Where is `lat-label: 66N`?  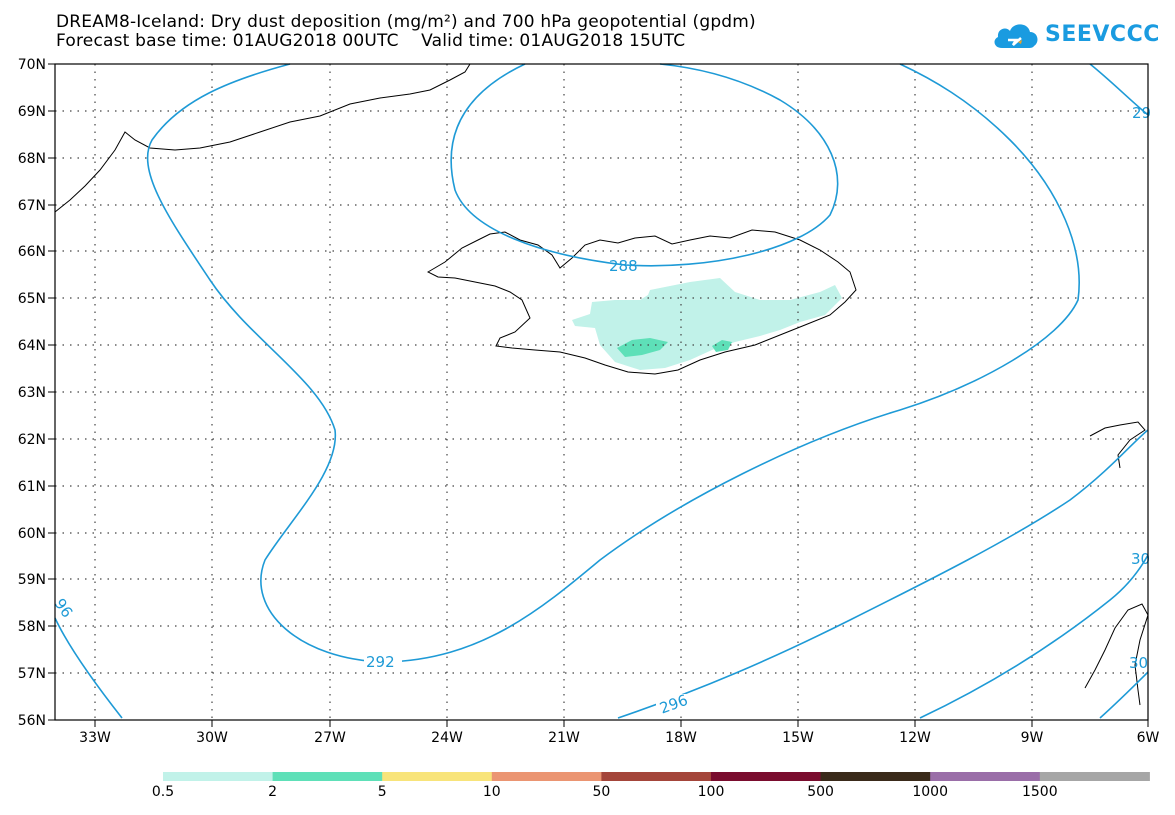
lat-label: 66N is located at coordinates (32, 252).